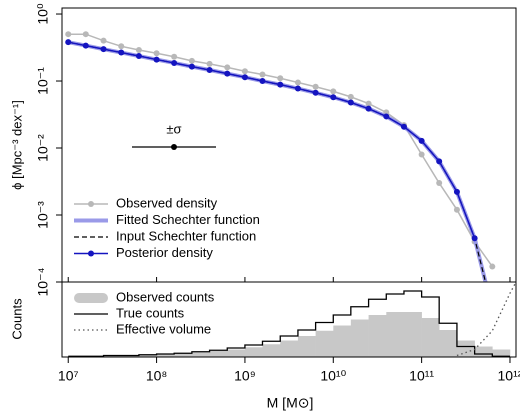  I want to click on x-axis-label: M [M⊙], so click(290, 403).